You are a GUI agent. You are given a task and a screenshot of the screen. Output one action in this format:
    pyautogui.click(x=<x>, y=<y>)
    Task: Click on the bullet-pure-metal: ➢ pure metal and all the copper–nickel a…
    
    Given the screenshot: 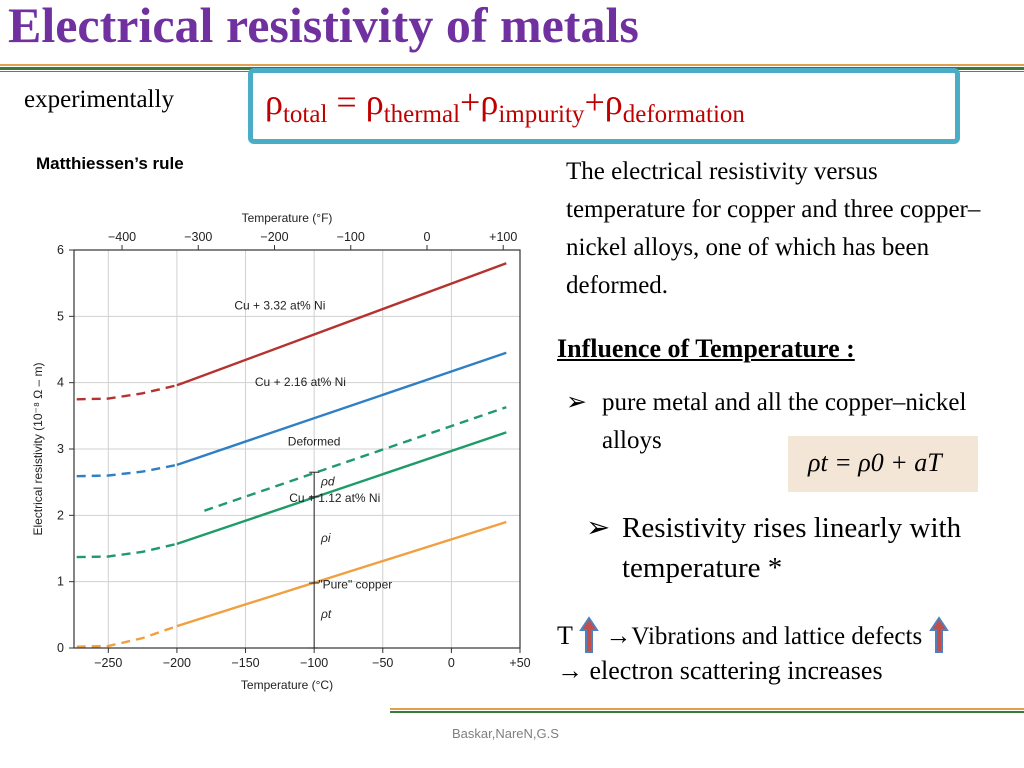 What is the action you would take?
    pyautogui.click(x=786, y=422)
    